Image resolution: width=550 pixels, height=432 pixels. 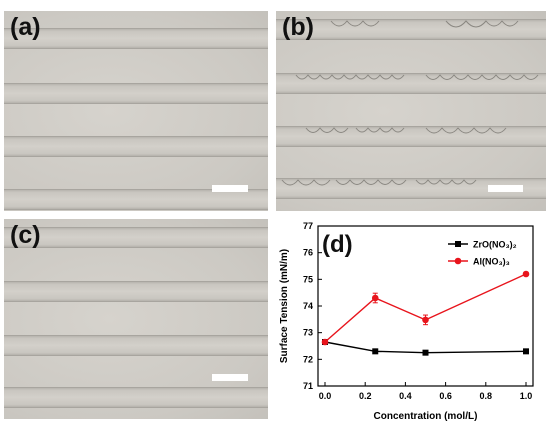 What do you see at coordinates (526, 396) in the screenshot?
I see `x-tick-label: 1.0` at bounding box center [526, 396].